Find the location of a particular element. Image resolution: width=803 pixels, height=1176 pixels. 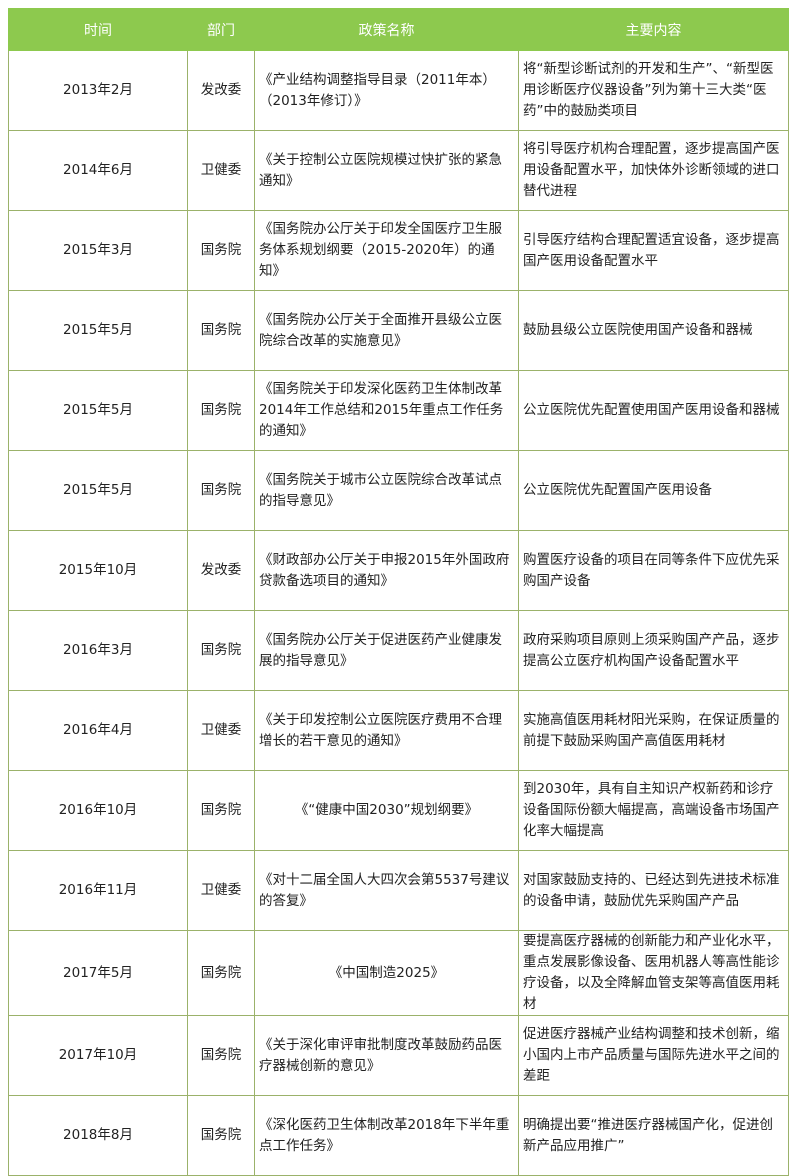

cell-policy-name: 《深化医药卫生体制改革2018年下半年重点工作任务》 is located at coordinates (386, 1135).